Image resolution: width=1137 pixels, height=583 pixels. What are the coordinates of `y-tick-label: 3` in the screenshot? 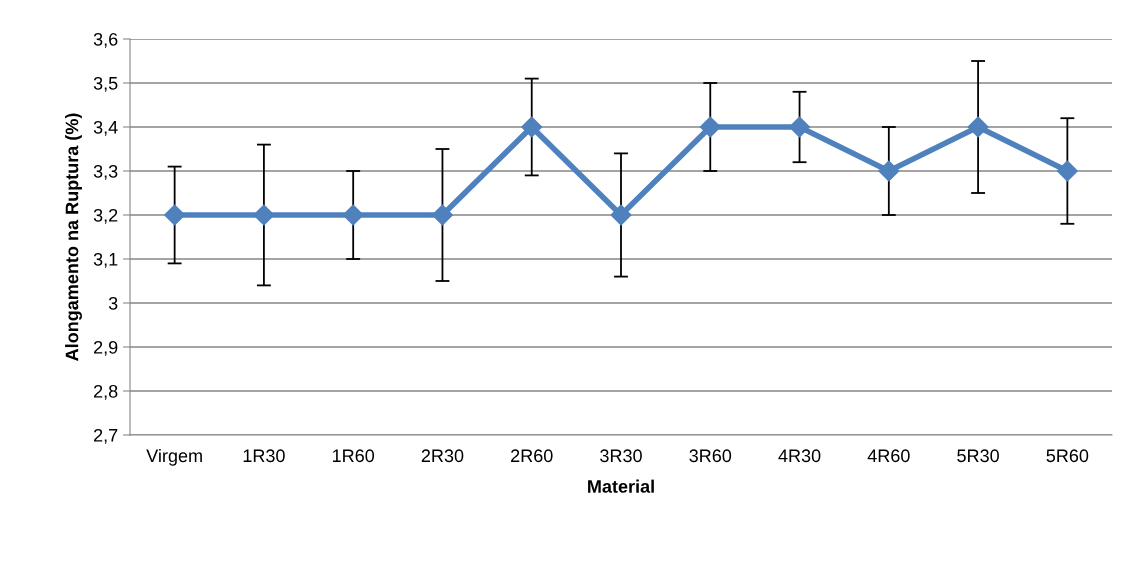 It's located at (113, 303).